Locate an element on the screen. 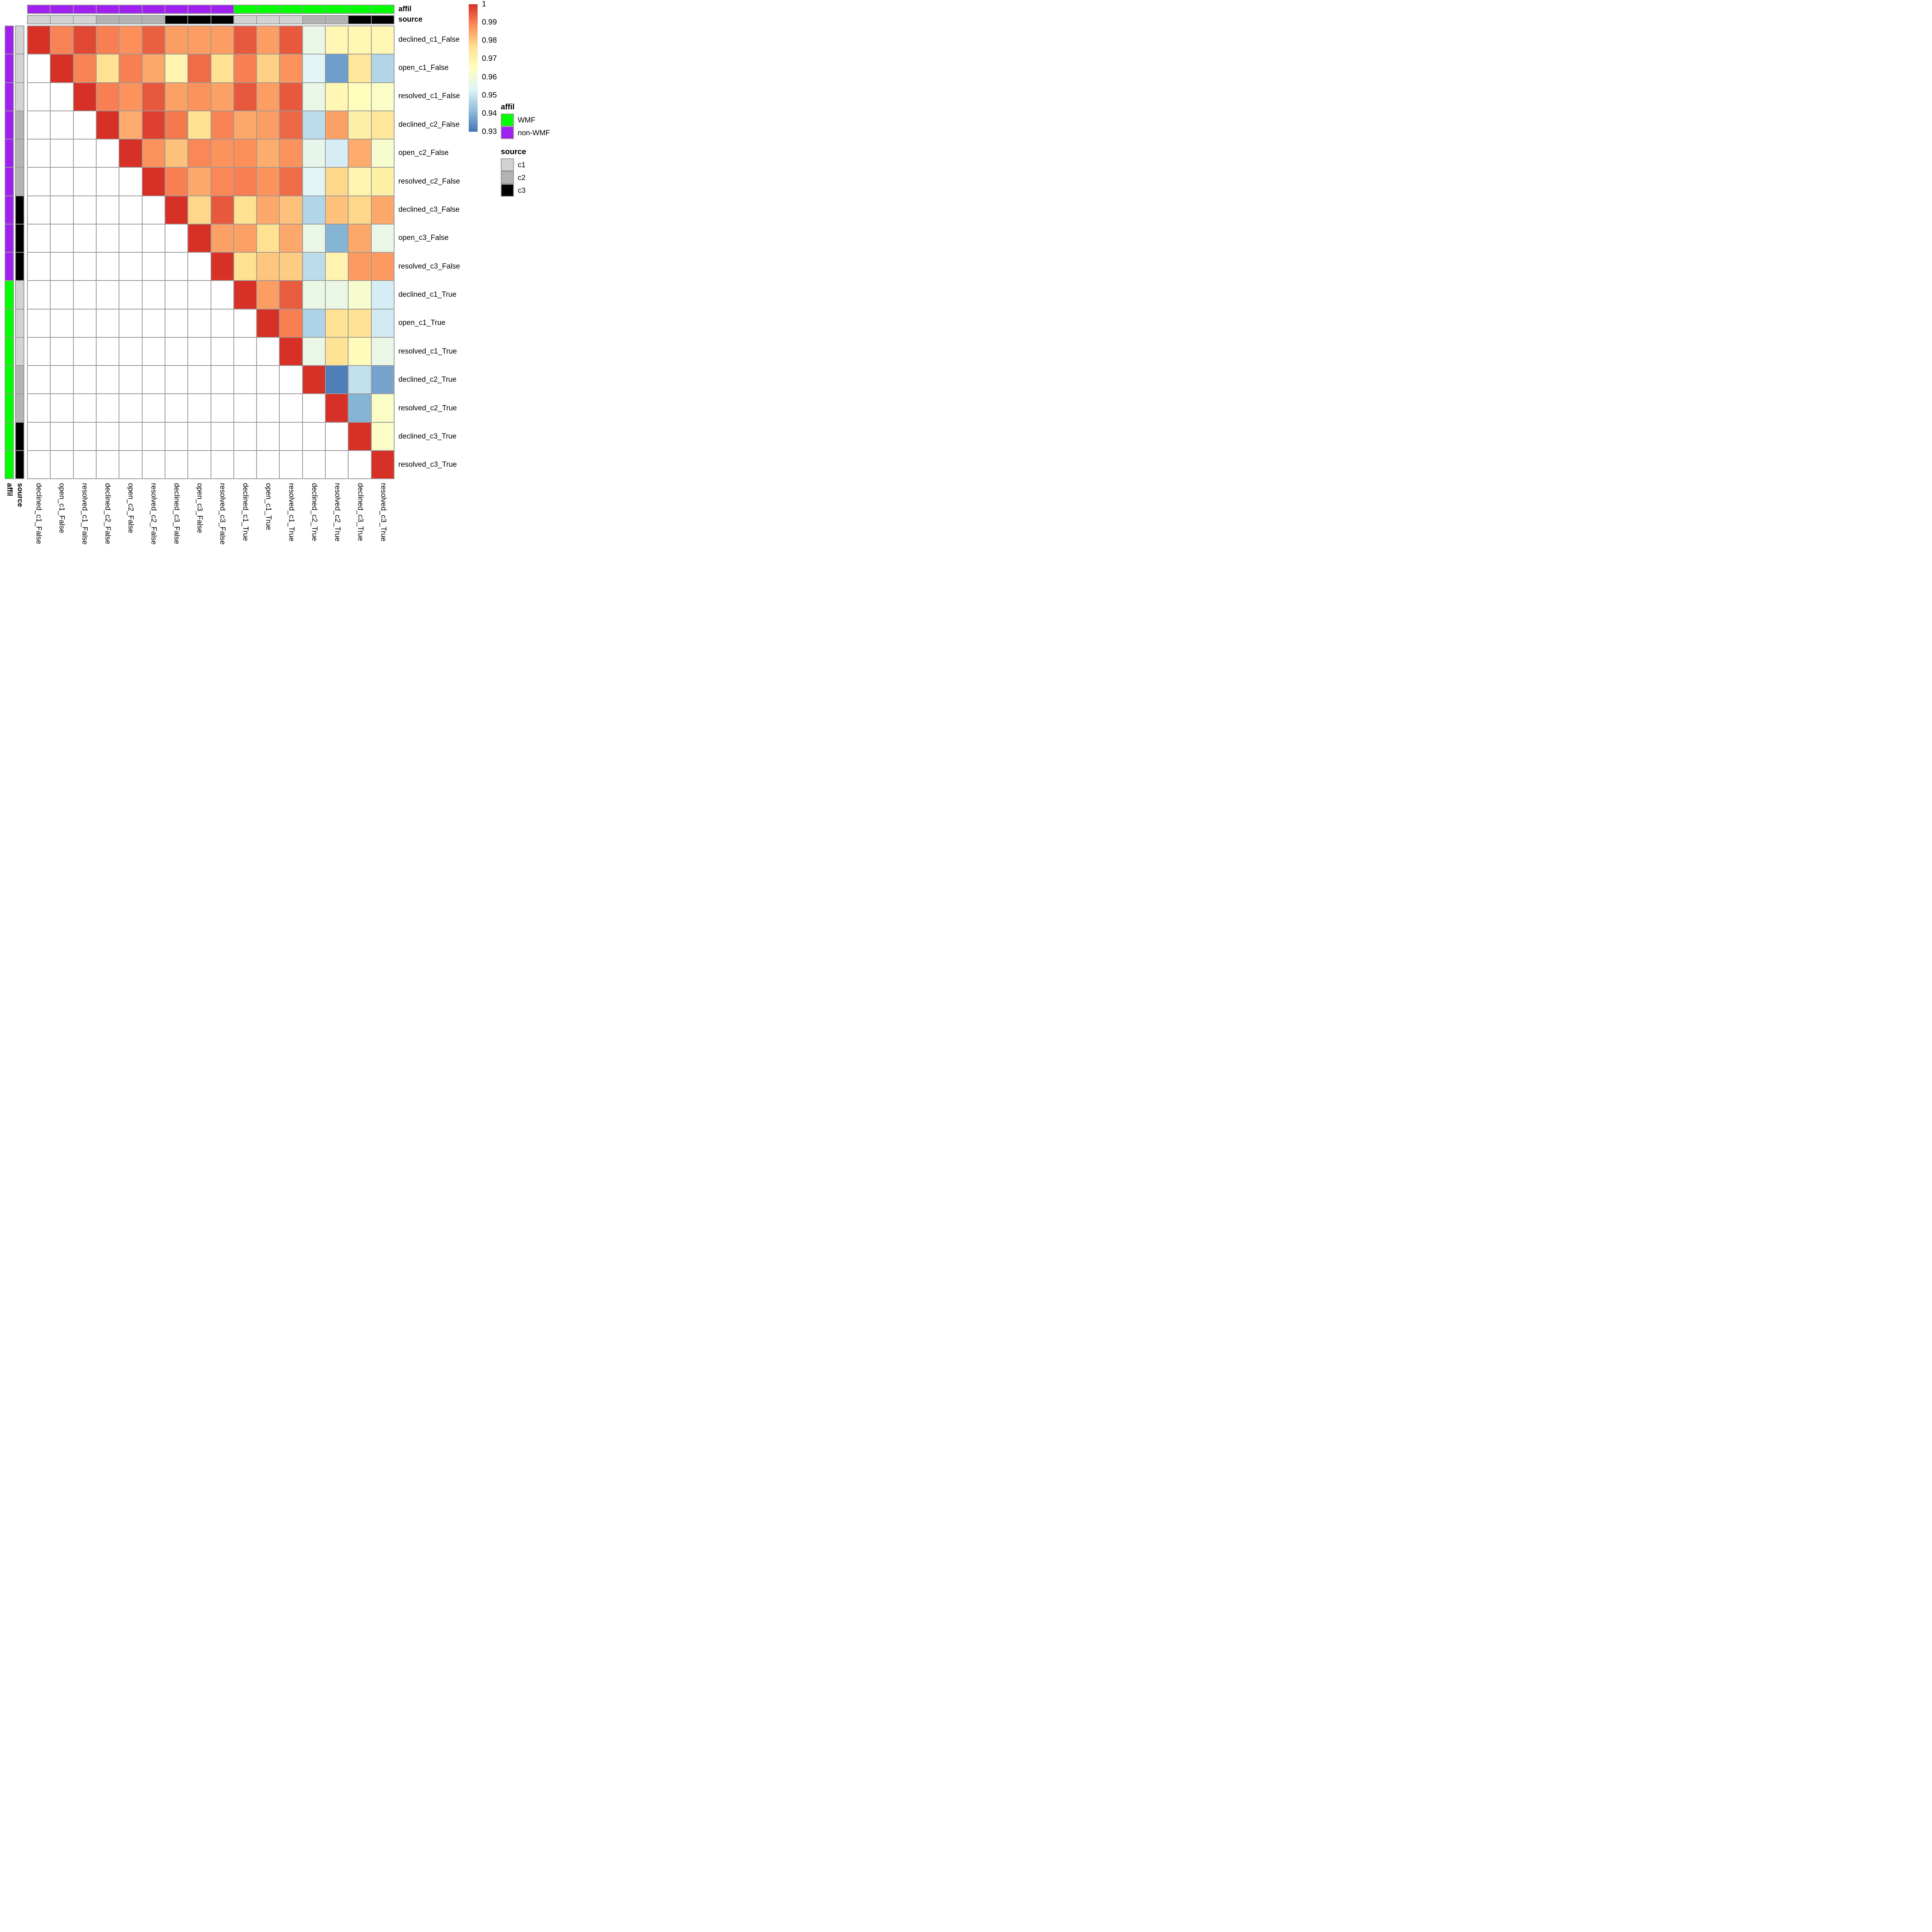  column-label: declined_c1_True is located at coordinates (246, 512).